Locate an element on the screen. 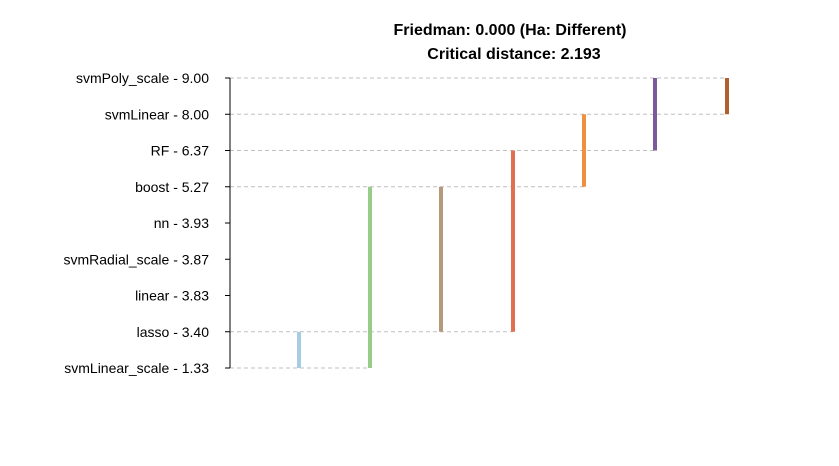 This screenshot has width=839, height=466. label-svmLinear: svmLinear - 8.00 is located at coordinates (157, 114).